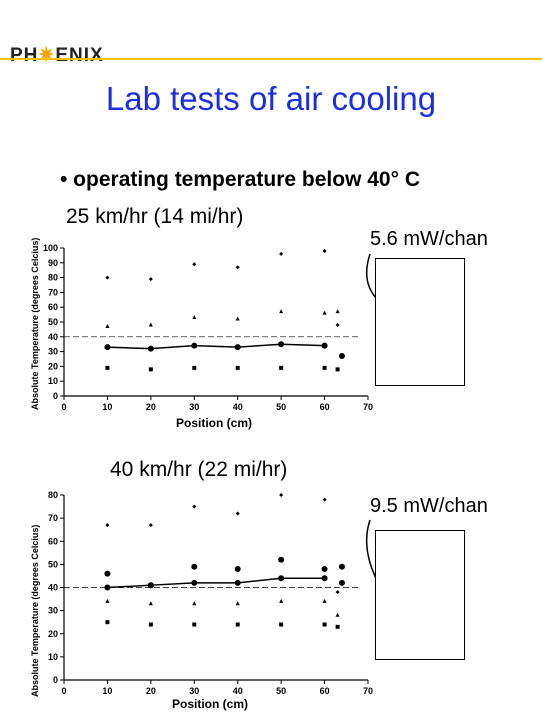 The height and width of the screenshot is (715, 542). I want to click on header-divider, so click(271, 59).